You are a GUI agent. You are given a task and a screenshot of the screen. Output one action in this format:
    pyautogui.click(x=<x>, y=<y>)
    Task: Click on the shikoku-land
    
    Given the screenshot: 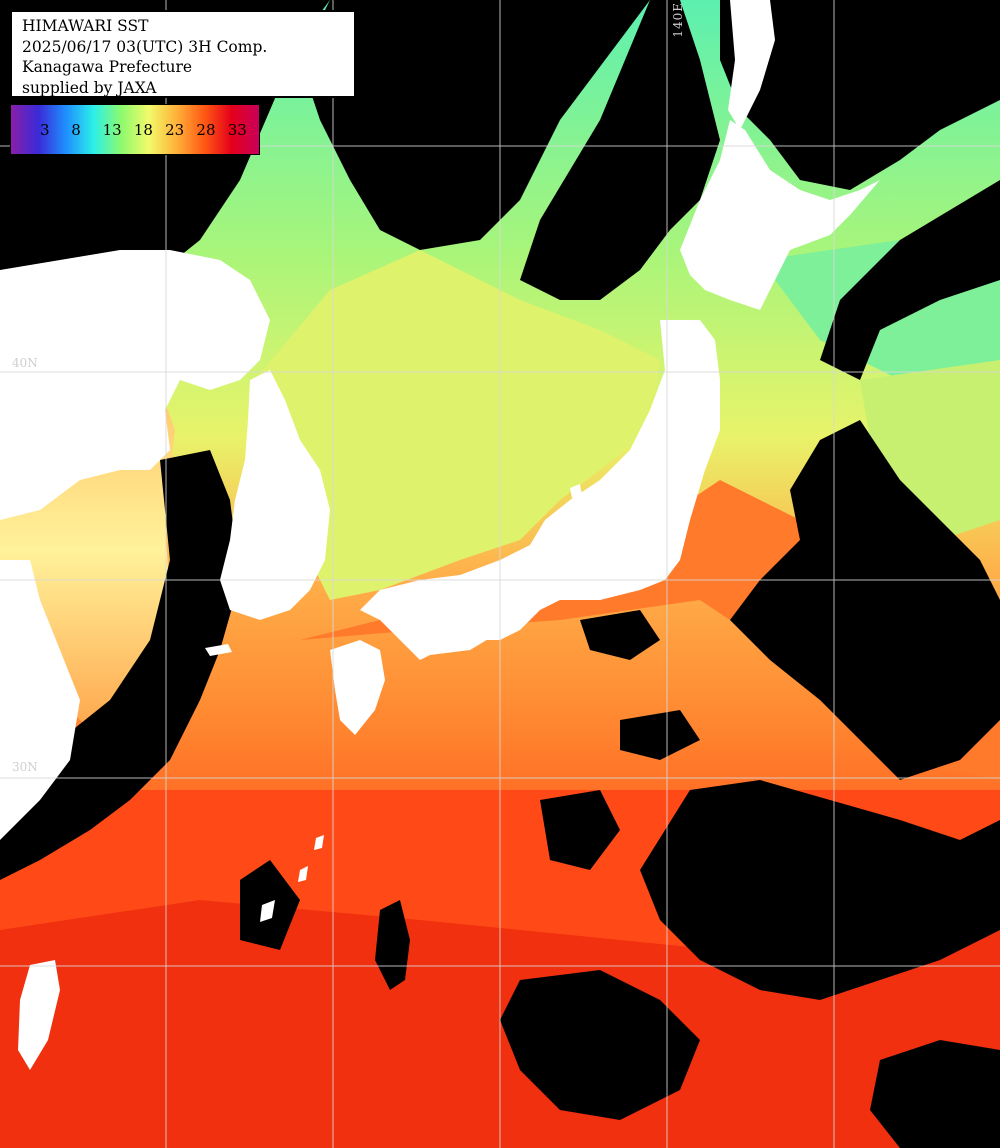 What is the action you would take?
    pyautogui.click(x=450, y=633)
    